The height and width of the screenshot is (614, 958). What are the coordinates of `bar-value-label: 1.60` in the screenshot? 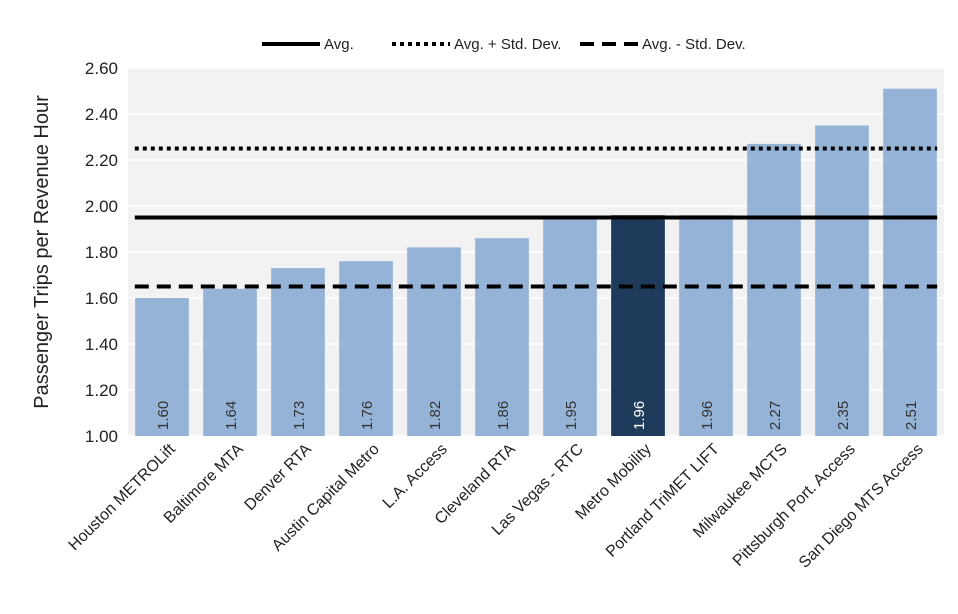 It's located at (163, 415).